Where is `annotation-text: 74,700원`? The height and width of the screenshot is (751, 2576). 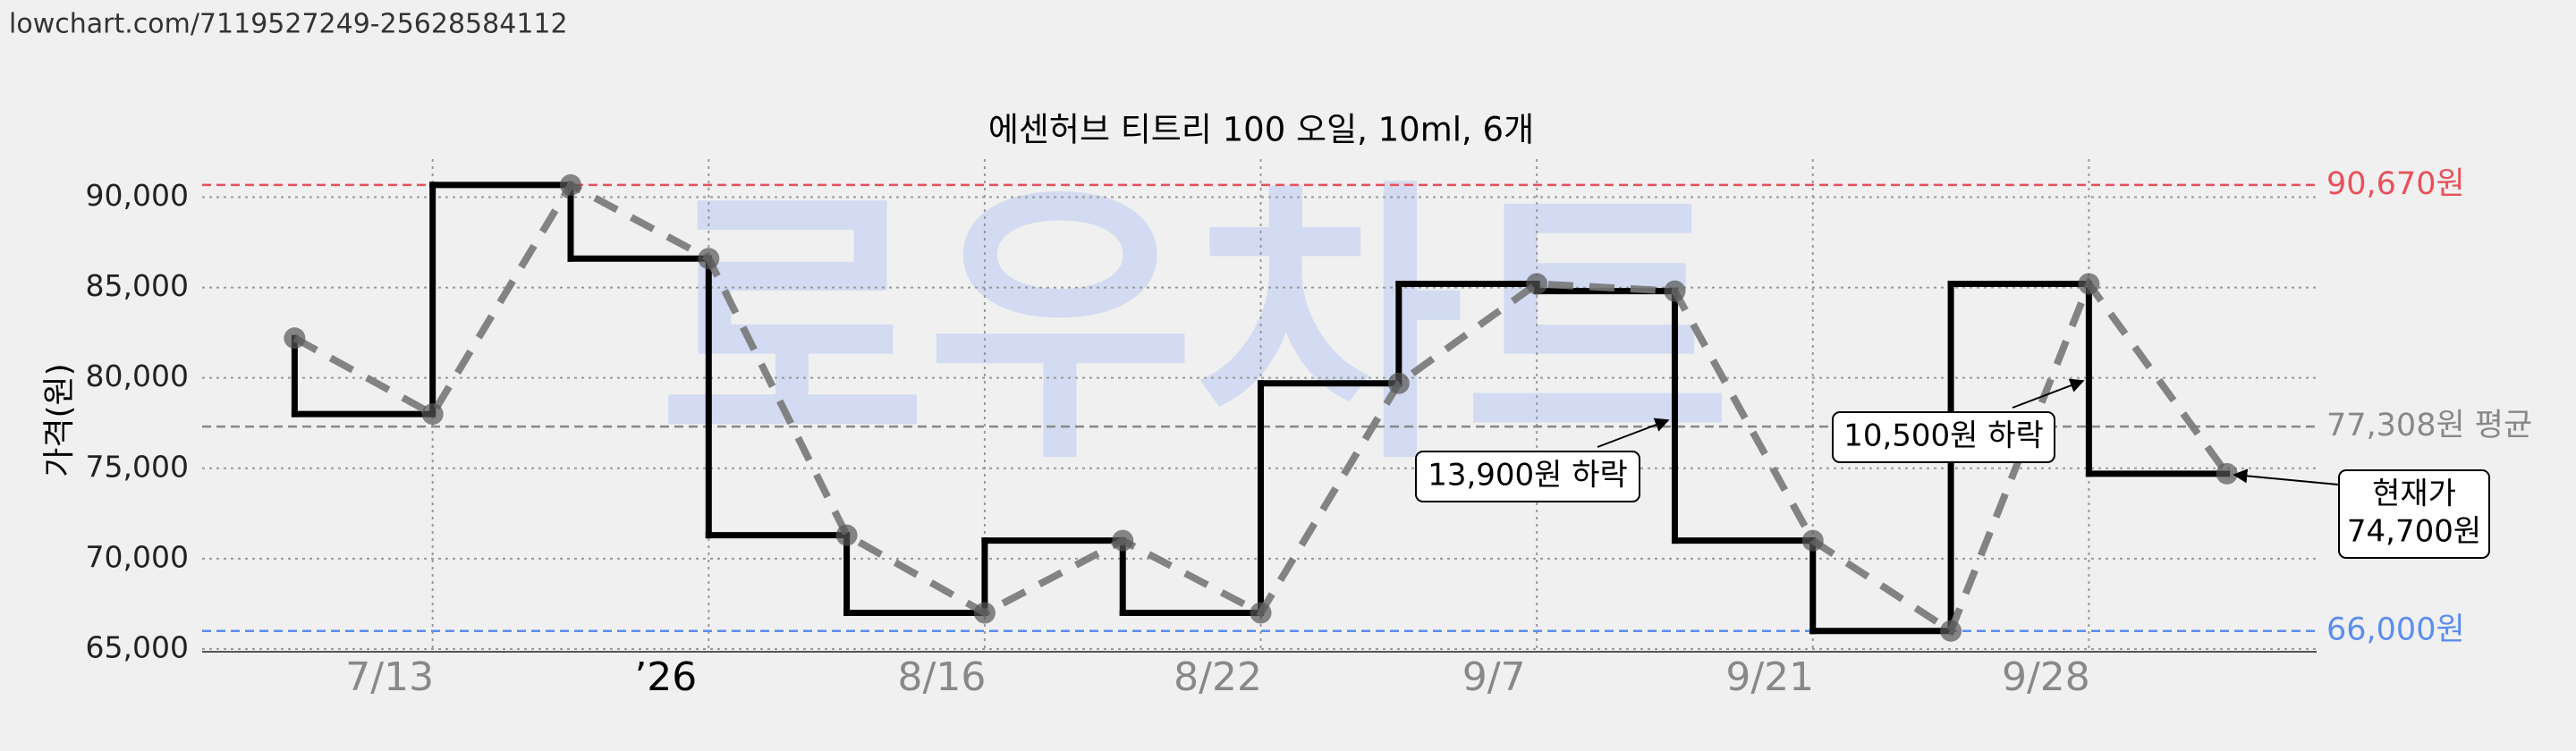 annotation-text: 74,700원 is located at coordinates (2414, 532).